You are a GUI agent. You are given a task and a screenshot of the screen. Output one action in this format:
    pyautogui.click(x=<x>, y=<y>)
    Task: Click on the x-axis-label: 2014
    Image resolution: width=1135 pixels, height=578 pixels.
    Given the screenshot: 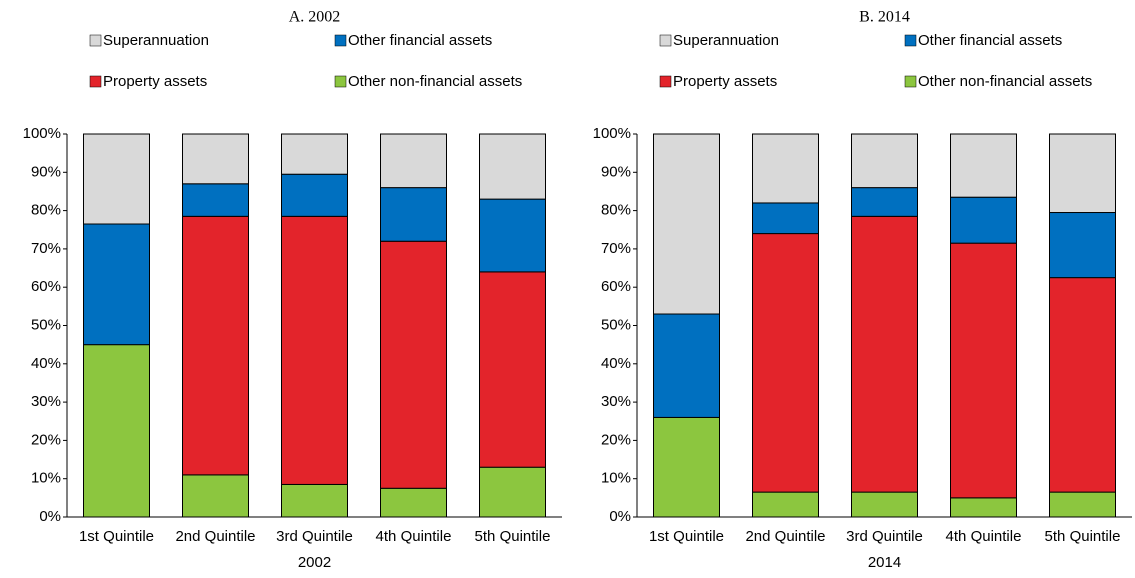 What is the action you would take?
    pyautogui.click(x=884, y=562)
    